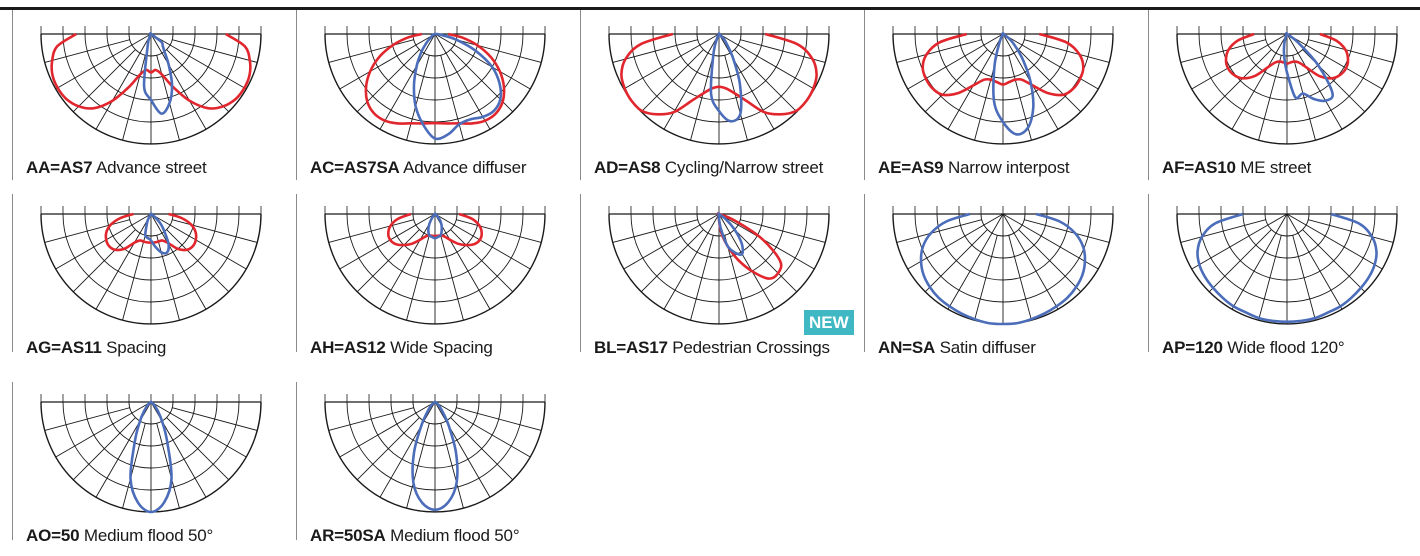  Describe the element at coordinates (355, 167) in the screenshot. I see `optic-code: AC=AS7SA` at that location.